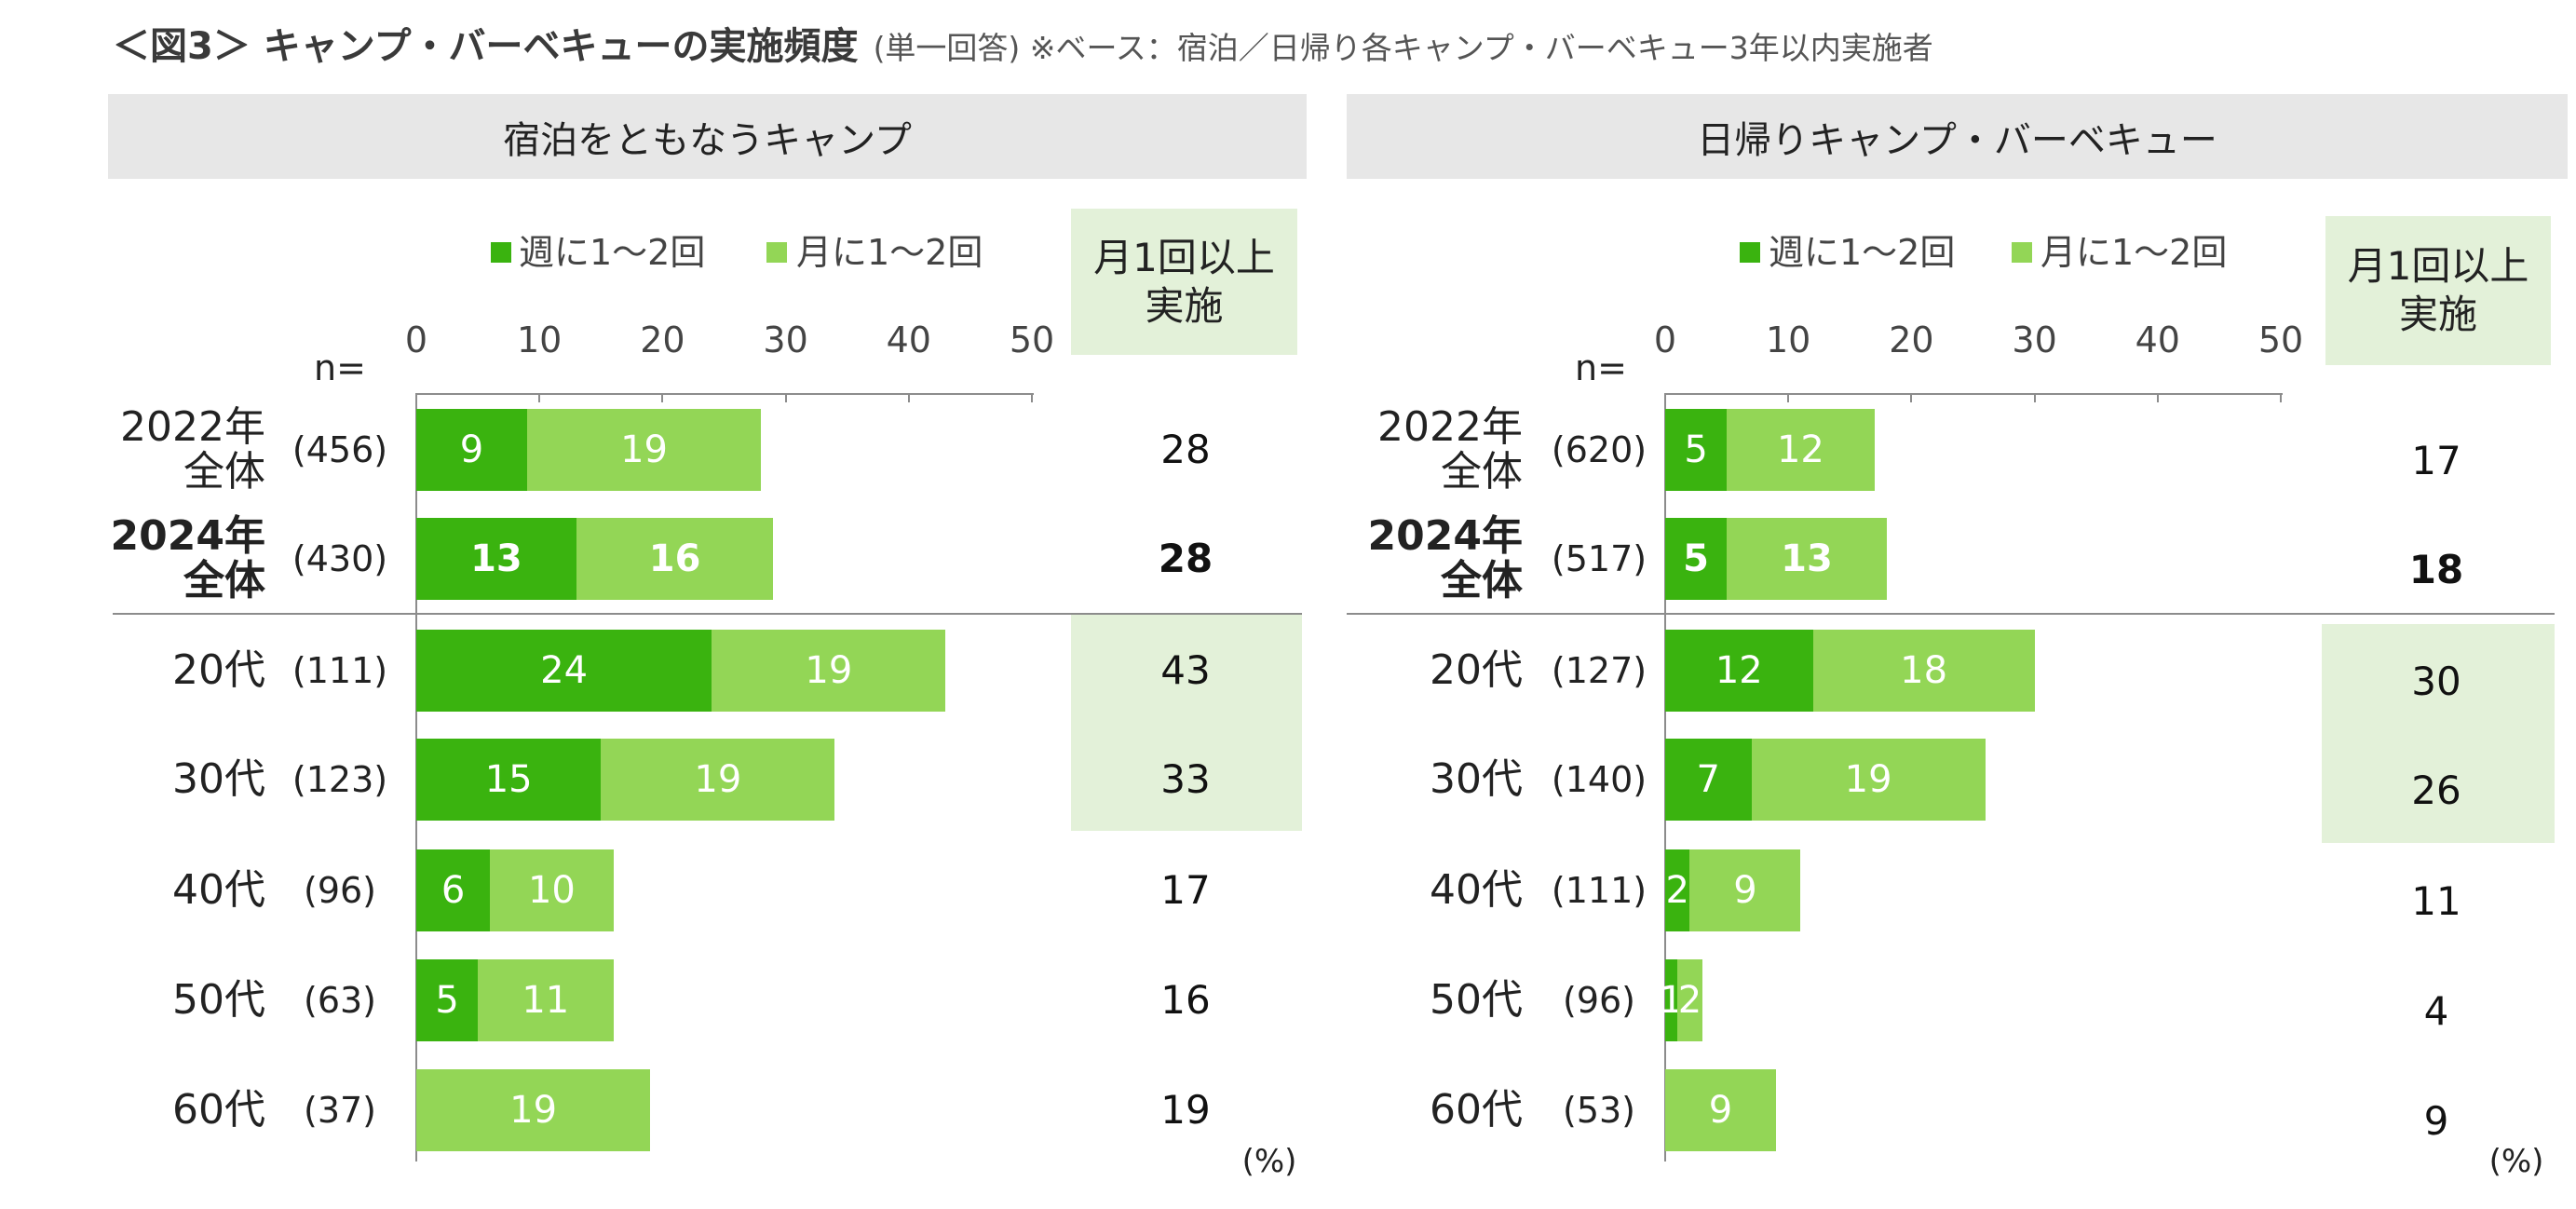 The height and width of the screenshot is (1209, 2576). What do you see at coordinates (2516, 1161) in the screenshot?
I see `unit-label: (%)` at bounding box center [2516, 1161].